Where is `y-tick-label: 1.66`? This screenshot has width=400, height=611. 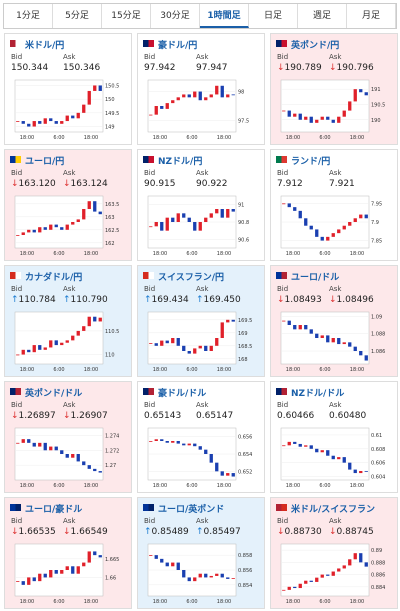
y-tick-label: 1.66 is located at coordinates (110, 578).